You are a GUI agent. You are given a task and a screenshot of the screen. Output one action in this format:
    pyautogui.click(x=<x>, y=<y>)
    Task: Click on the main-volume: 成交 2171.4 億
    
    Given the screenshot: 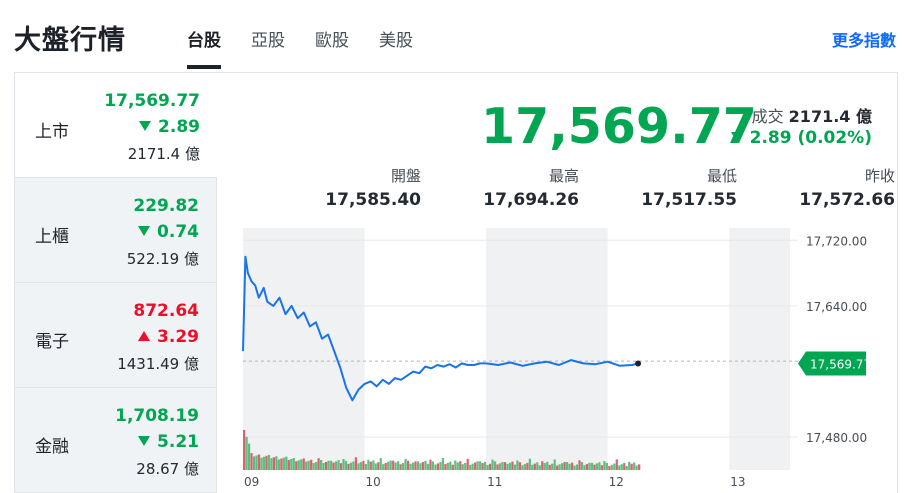 What is the action you would take?
    pyautogui.click(x=811, y=116)
    